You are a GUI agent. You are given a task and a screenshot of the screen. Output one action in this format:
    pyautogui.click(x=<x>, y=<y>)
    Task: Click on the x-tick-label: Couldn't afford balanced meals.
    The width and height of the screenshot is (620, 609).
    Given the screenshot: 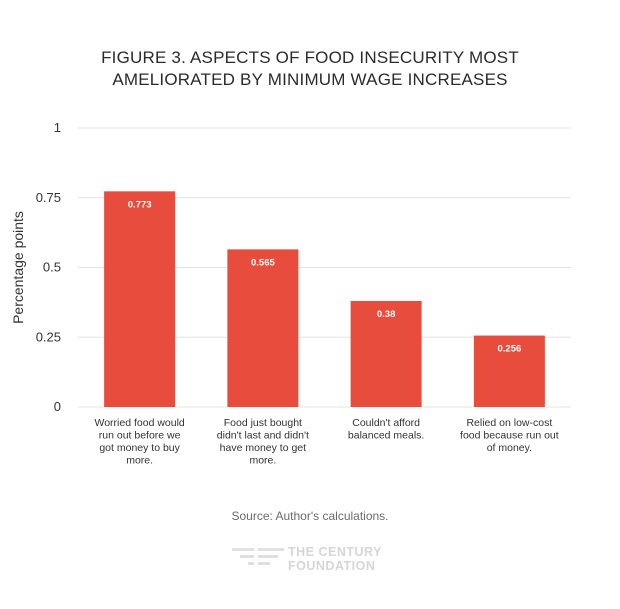 What is the action you would take?
    pyautogui.click(x=386, y=429)
    